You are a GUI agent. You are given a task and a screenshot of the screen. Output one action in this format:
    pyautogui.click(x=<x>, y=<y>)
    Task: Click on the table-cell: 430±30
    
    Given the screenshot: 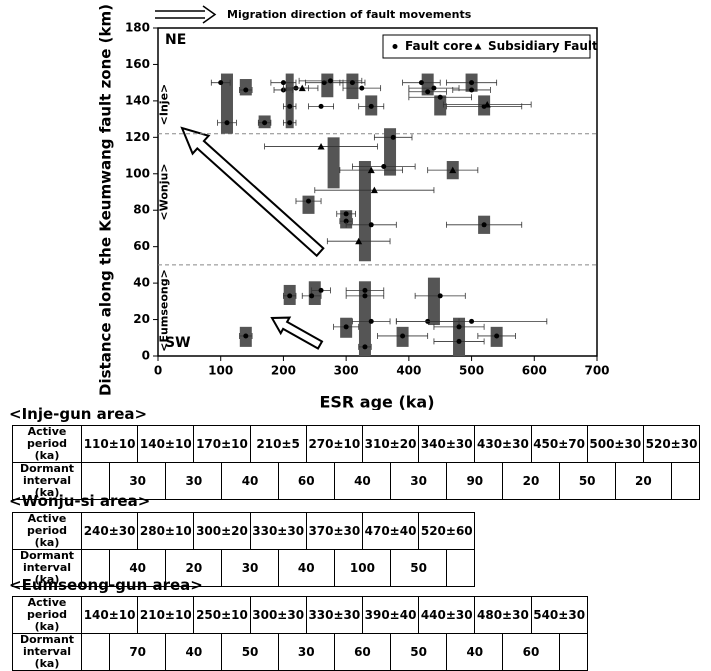 What is the action you would take?
    pyautogui.click(x=503, y=444)
    